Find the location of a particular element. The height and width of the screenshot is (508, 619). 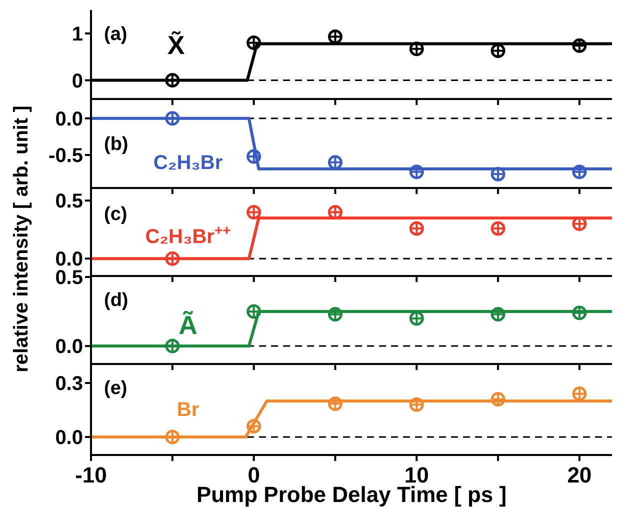

y-tick-label: 0.3 is located at coordinates (69, 384).